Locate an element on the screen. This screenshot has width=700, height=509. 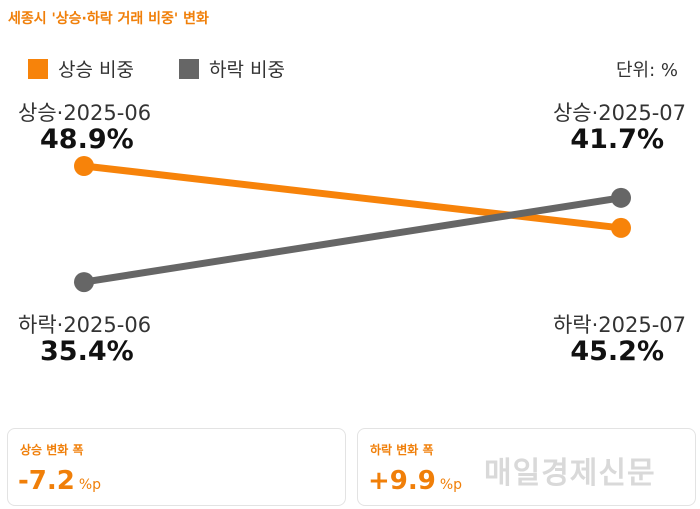
label-value-down-2025-06: 35.4% is located at coordinates (87, 351).